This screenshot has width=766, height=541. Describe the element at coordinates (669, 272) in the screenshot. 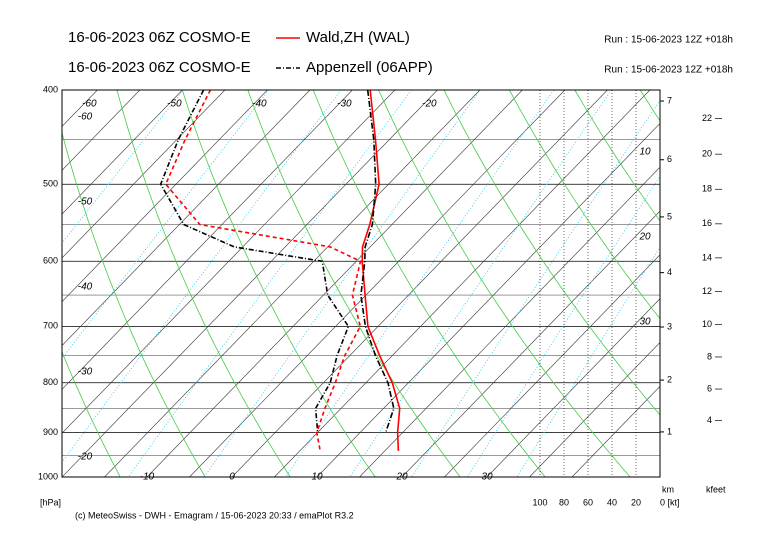

I see `km-tick-label: 4` at that location.